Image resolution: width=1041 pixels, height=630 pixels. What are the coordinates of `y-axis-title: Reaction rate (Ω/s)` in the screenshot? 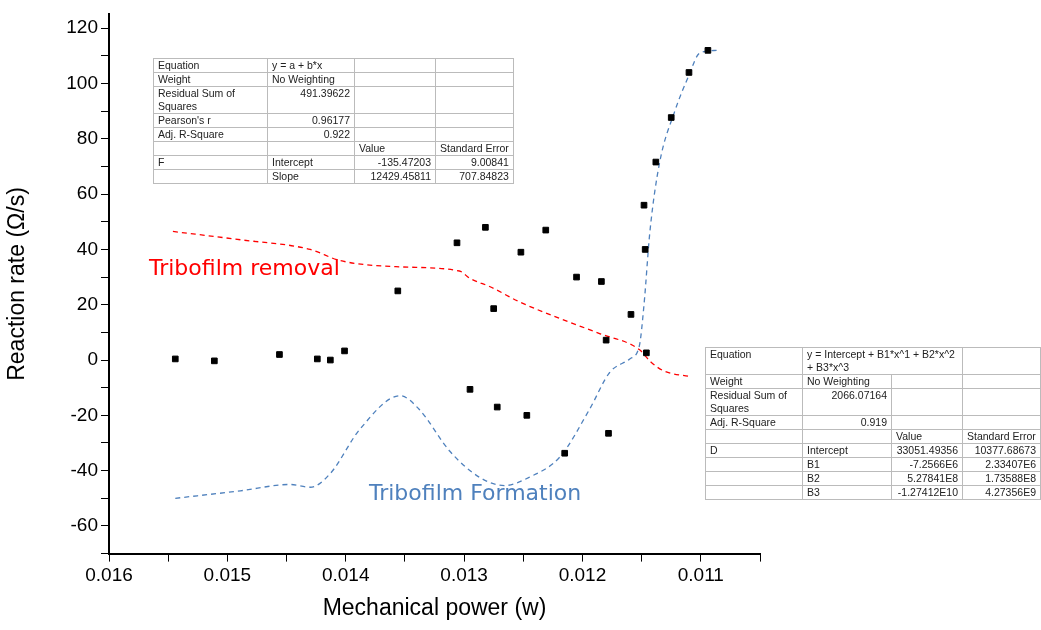 It's located at (16, 284).